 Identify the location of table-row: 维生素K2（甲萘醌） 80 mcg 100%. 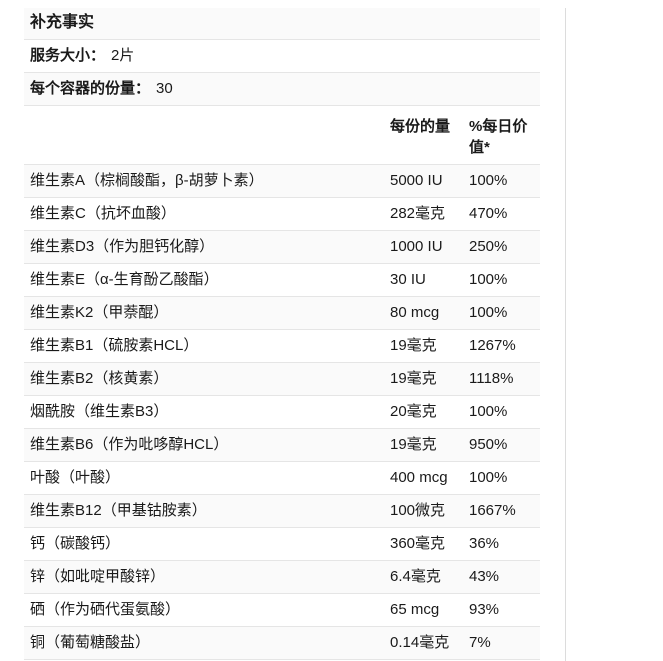
(282, 313).